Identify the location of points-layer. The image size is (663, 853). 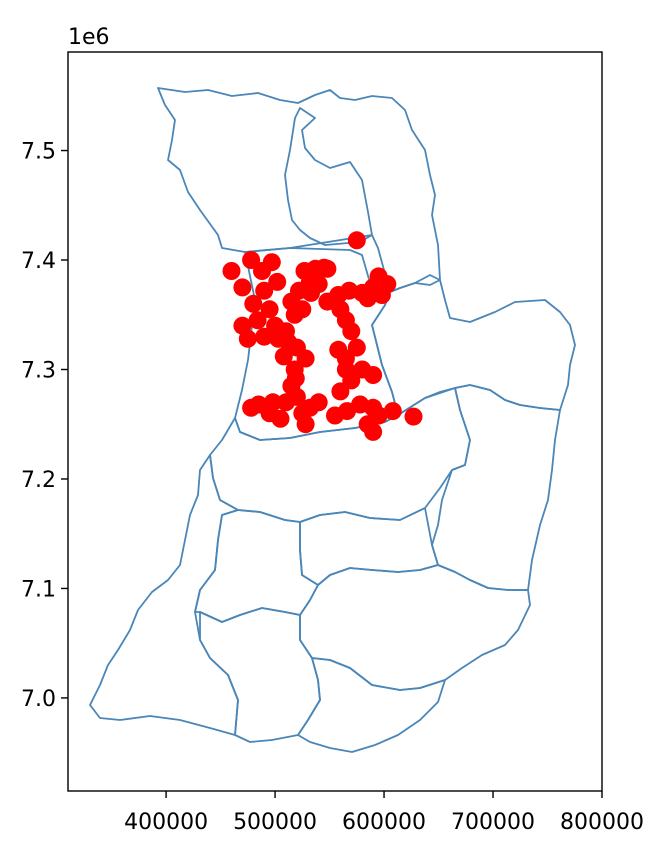
(322, 336).